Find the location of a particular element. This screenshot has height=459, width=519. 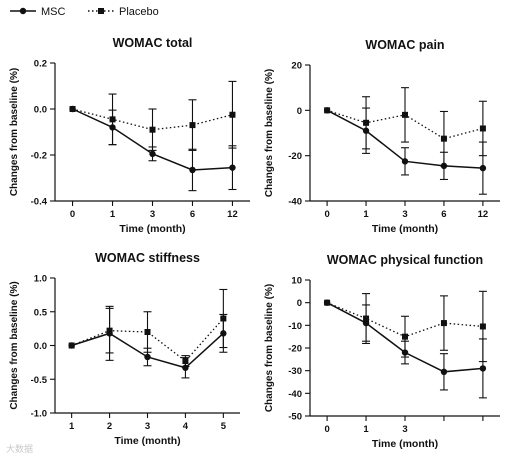

y-tick-label: 20 is located at coordinates (296, 66).